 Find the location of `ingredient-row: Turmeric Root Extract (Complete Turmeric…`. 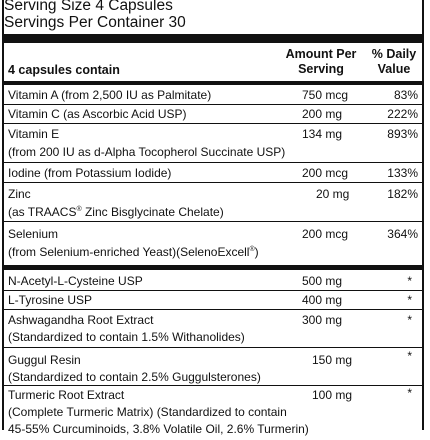

ingredient-row: Turmeric Root Extract (Complete Turmeric… is located at coordinates (213, 413).